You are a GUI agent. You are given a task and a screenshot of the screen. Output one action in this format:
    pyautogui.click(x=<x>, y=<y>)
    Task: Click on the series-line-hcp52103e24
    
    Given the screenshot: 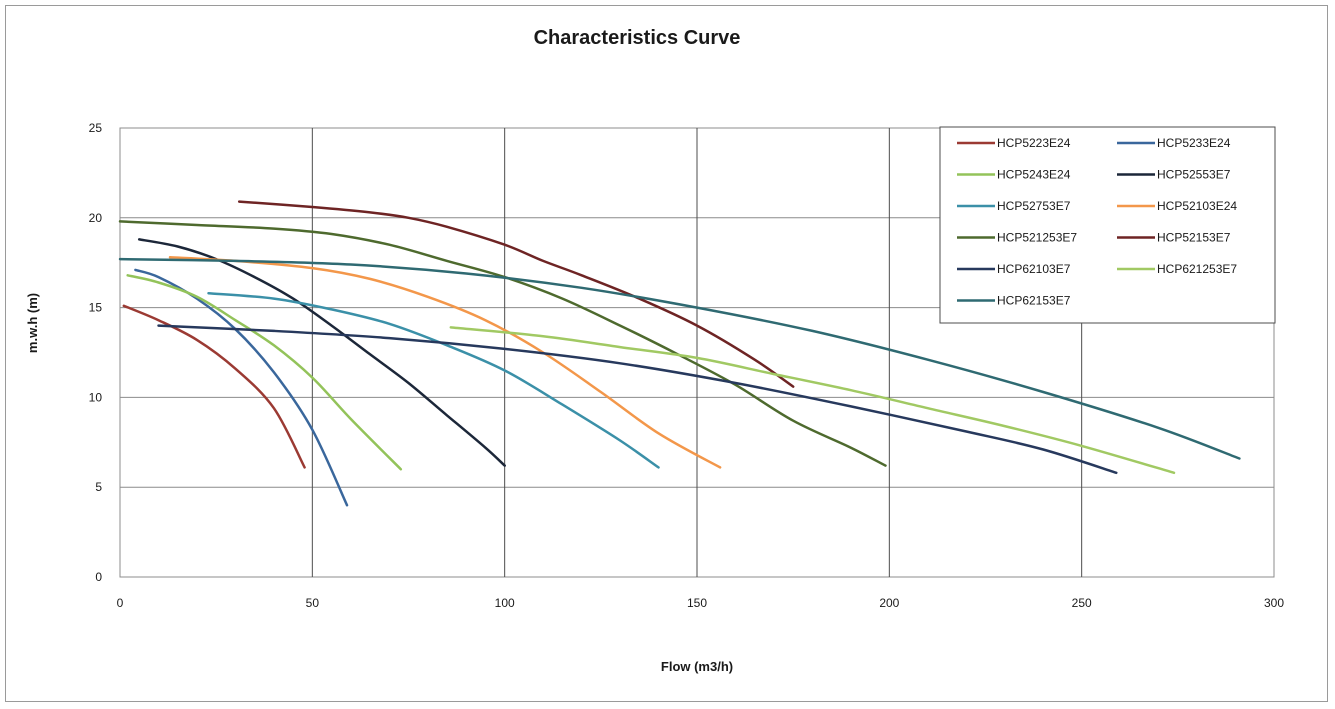 What is the action you would take?
    pyautogui.click(x=445, y=362)
    